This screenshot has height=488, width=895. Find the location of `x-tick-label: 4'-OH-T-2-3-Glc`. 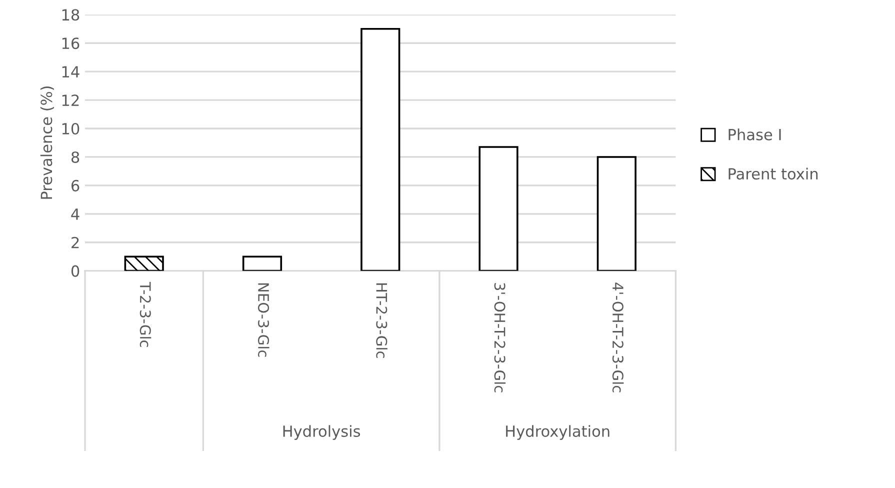

x-tick-label: 4'-OH-T-2-3-Glc is located at coordinates (618, 337).